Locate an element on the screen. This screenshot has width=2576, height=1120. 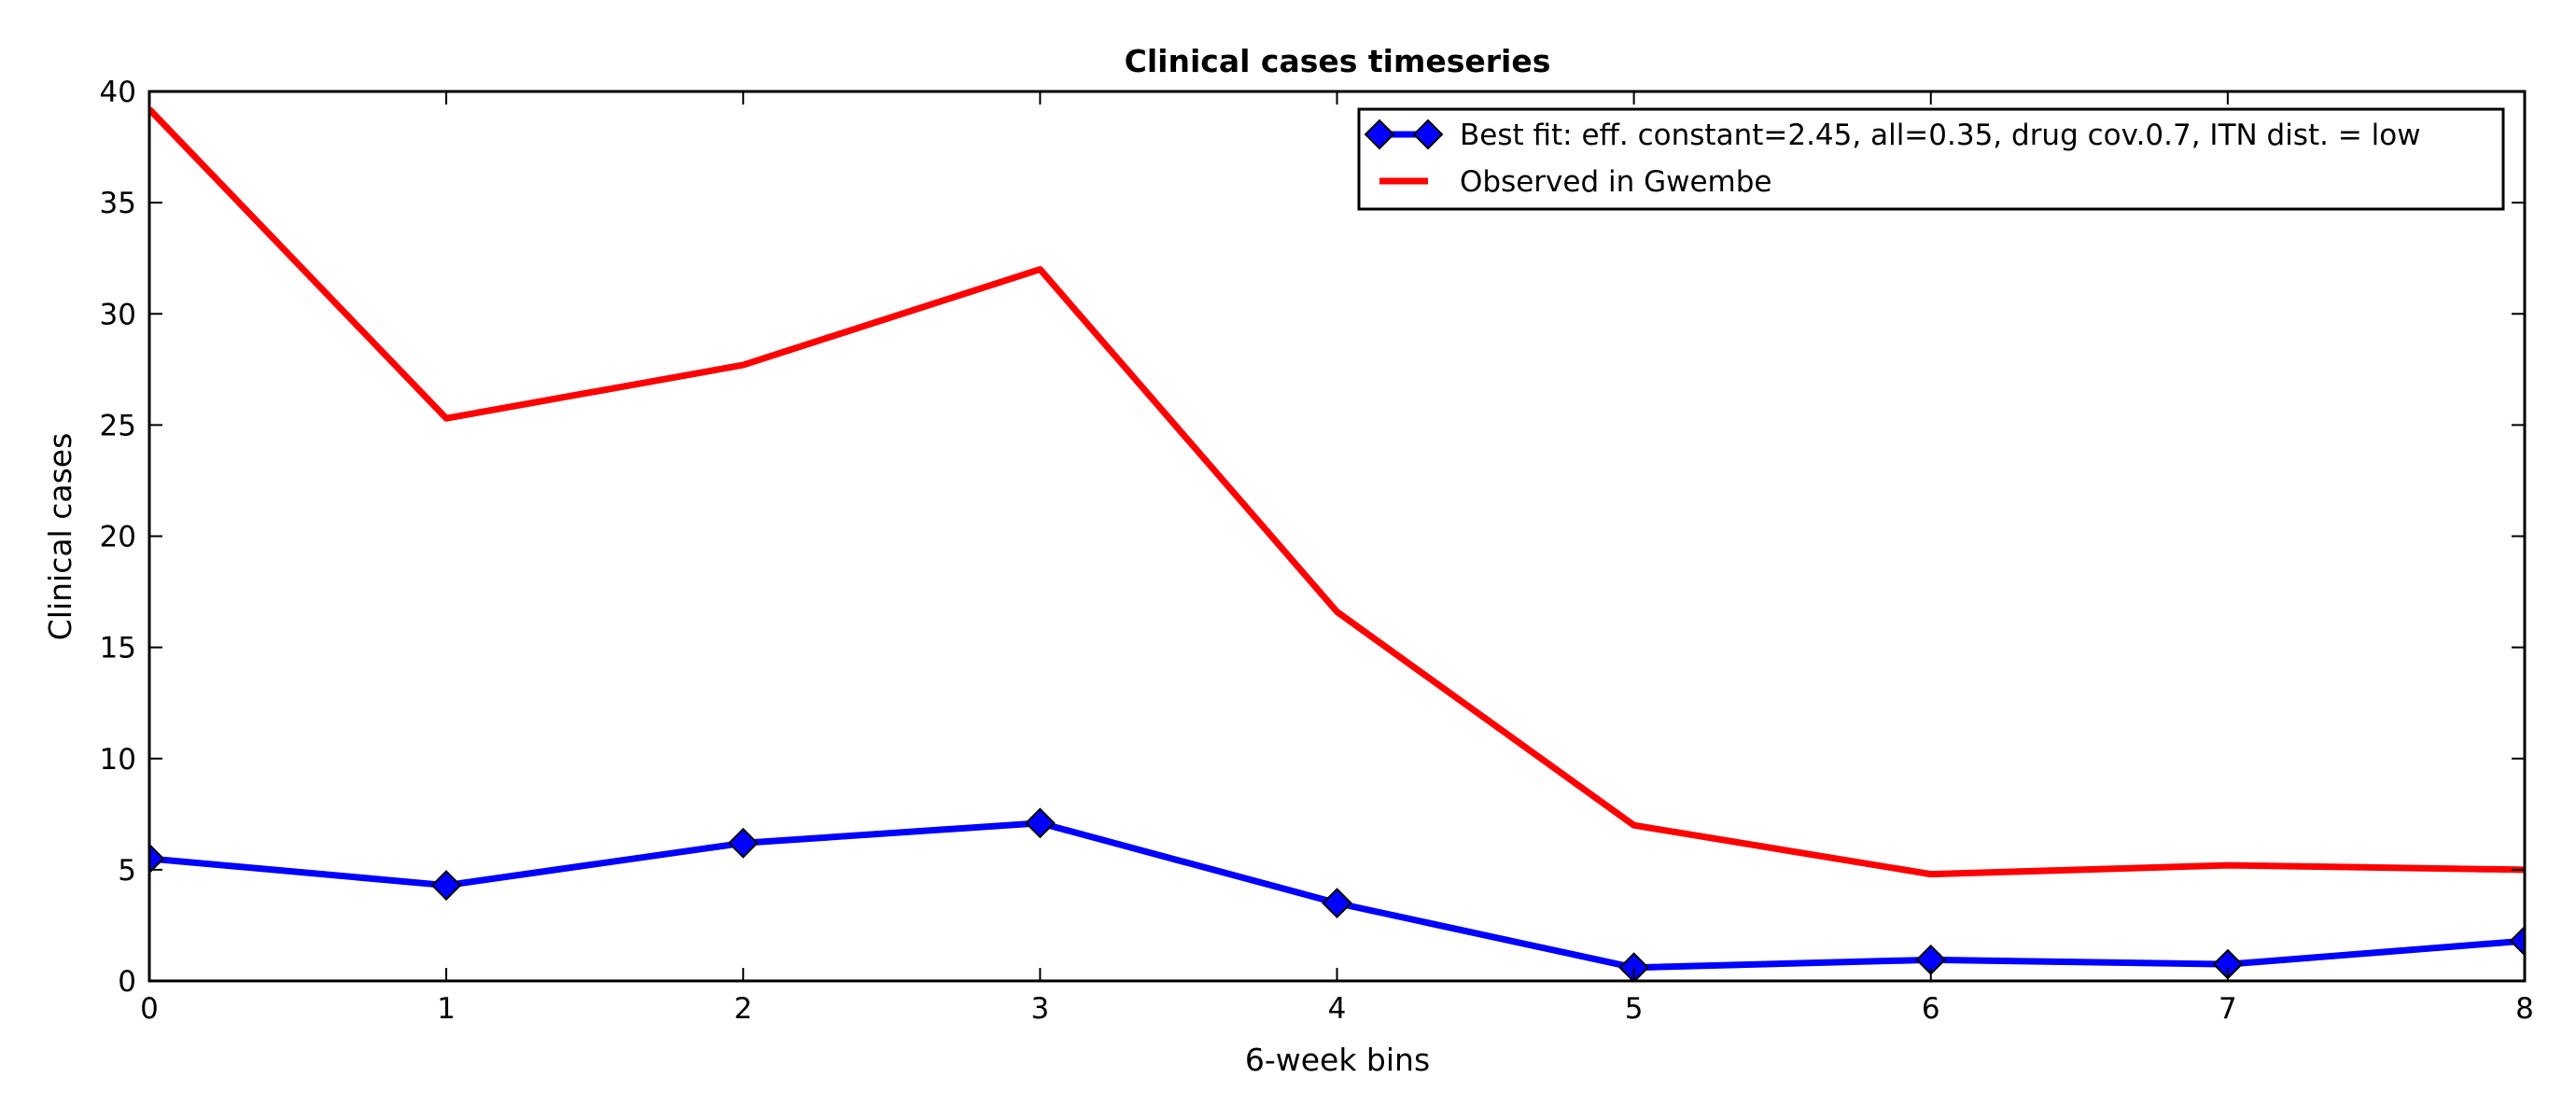
x-tick-label: 8 is located at coordinates (2524, 1009).